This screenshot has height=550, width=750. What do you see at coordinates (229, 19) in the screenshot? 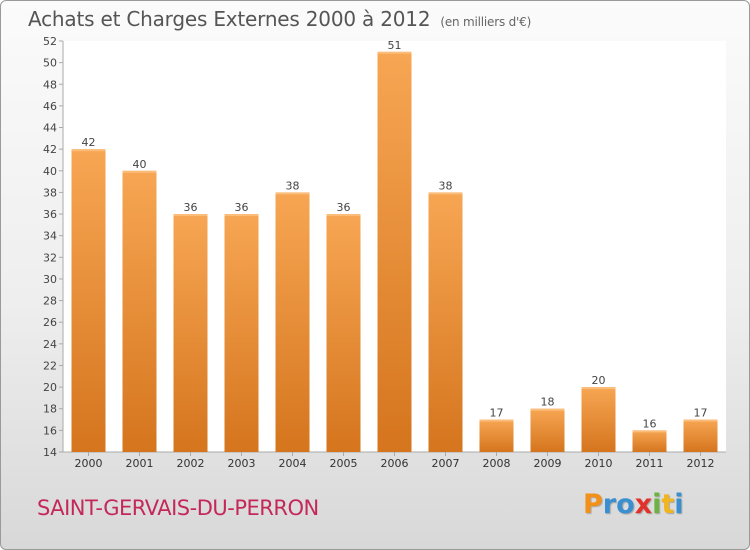
I see `chart-title-text: Achats et Charges Externes 2000 à 2012` at bounding box center [229, 19].